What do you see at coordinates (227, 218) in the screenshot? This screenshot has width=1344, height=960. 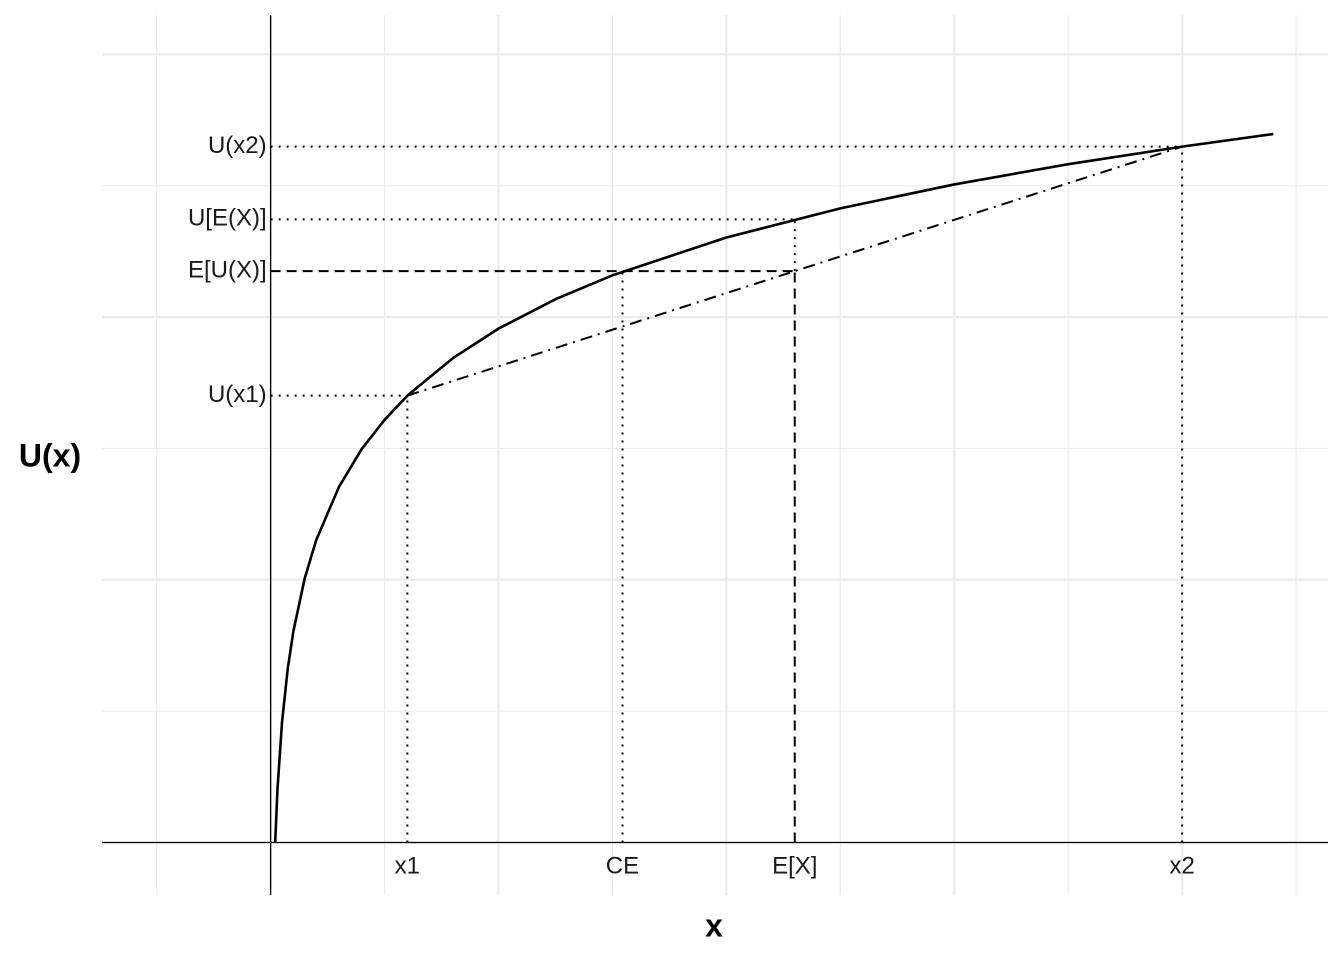 I see `y-tick-label: U[E(X)]` at bounding box center [227, 218].